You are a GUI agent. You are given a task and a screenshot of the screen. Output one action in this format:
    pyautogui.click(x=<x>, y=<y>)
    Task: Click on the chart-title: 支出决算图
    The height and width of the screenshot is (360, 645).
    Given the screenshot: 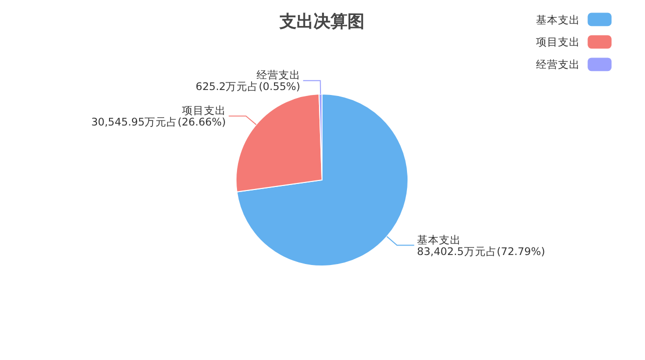 What is the action you would take?
    pyautogui.click(x=321, y=22)
    